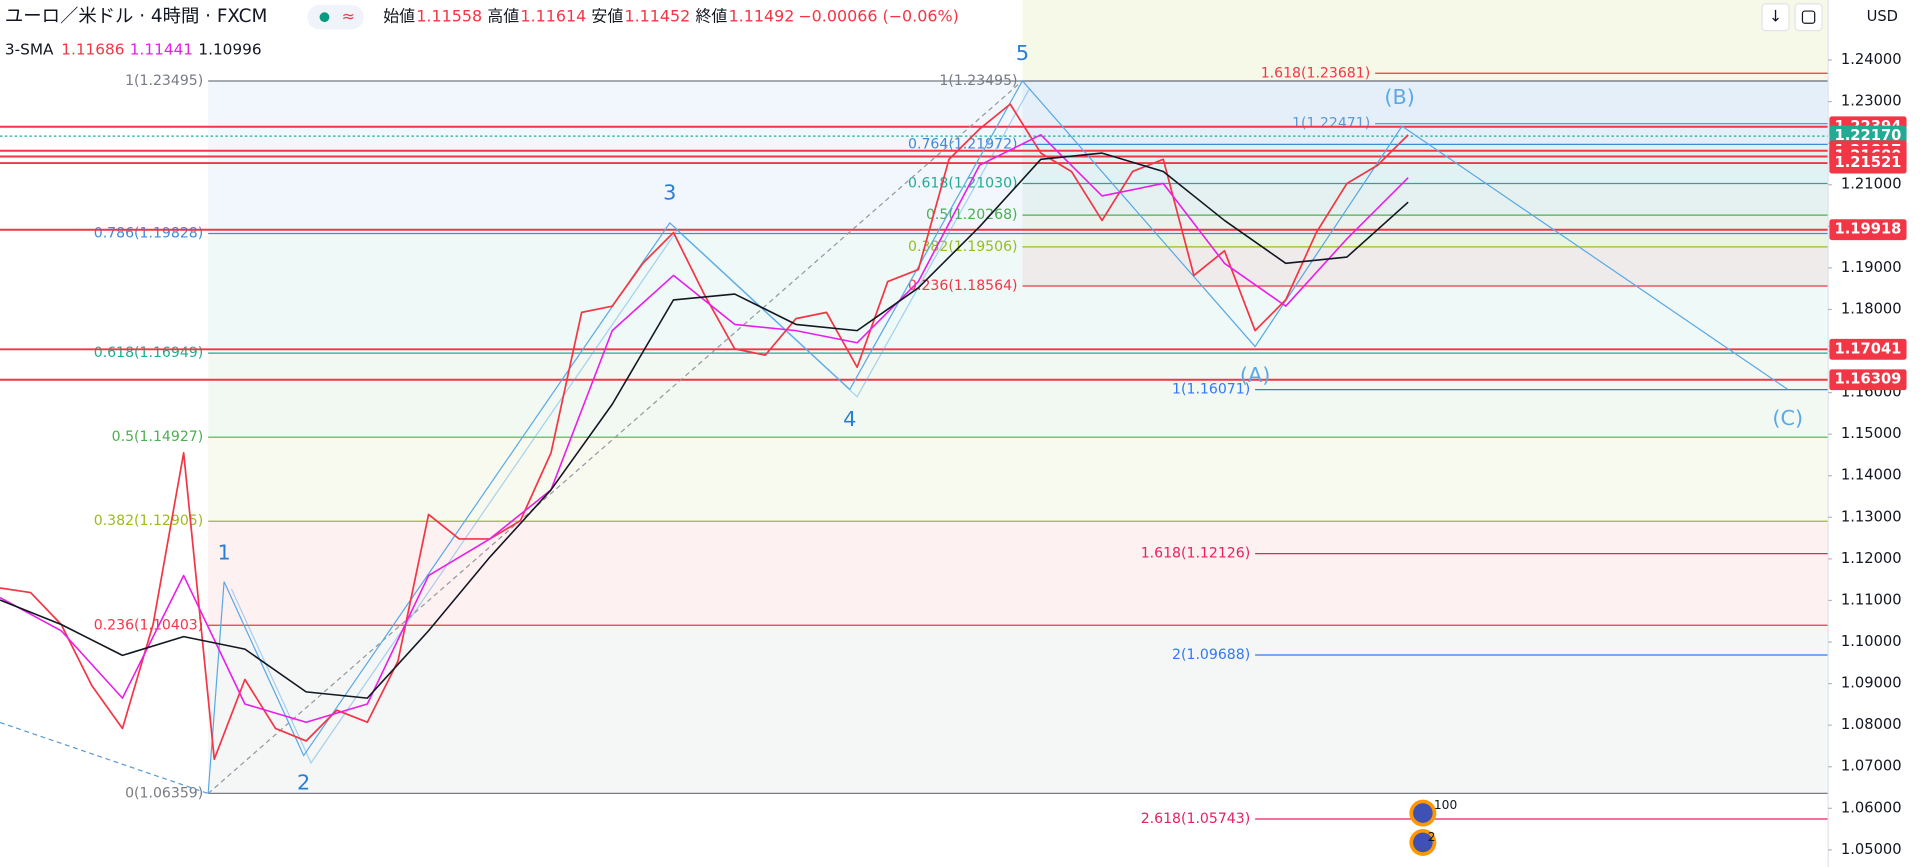  I want to click on status-pill, so click(335, 17).